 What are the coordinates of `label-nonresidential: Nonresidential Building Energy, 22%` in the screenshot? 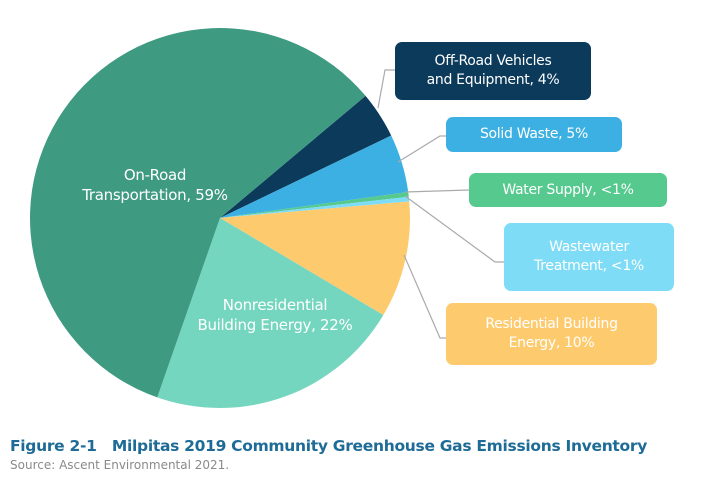 It's located at (275, 315).